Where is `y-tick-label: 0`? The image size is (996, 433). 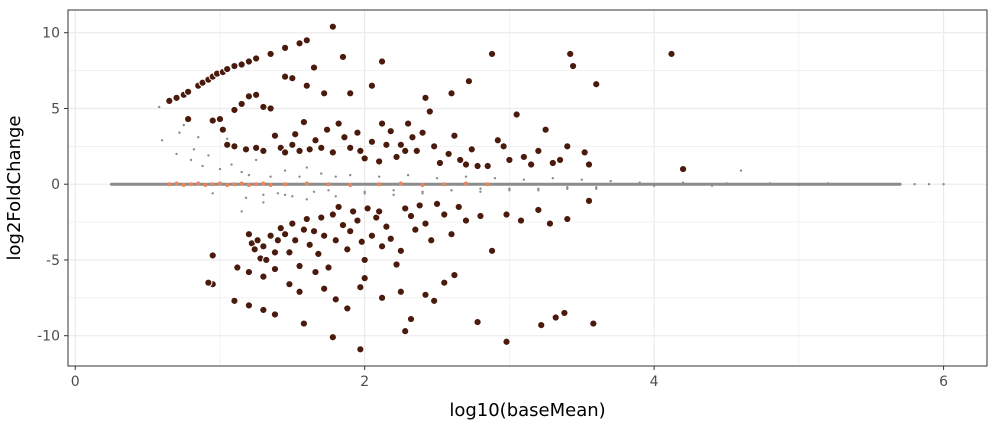 y-tick-label: 0 is located at coordinates (55, 185).